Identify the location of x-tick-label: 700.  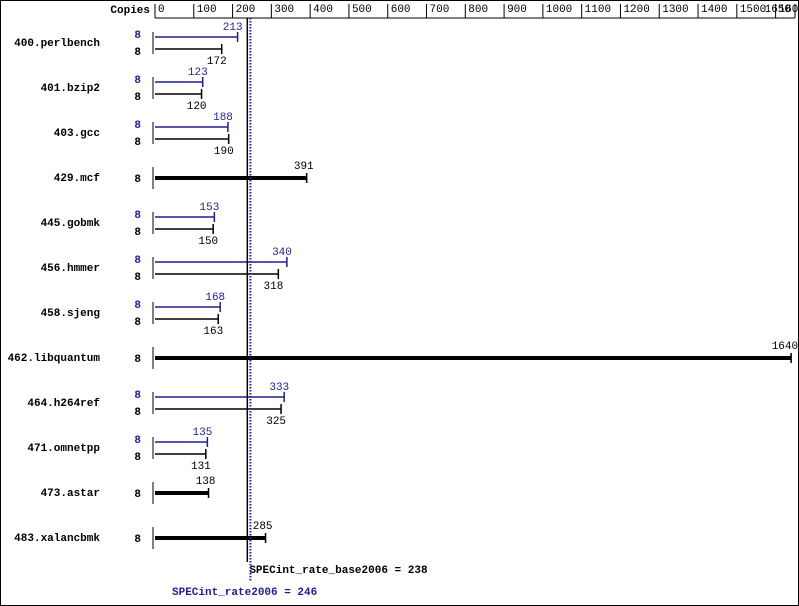
(440, 10).